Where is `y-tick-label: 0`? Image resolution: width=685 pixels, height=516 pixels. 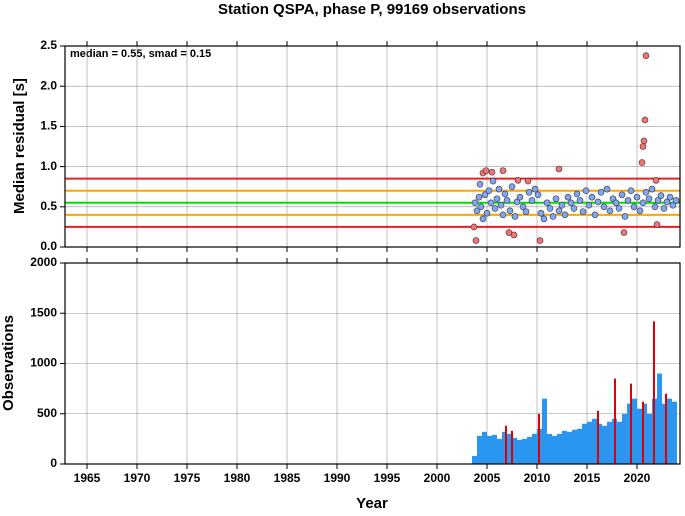
y-tick-label: 0 is located at coordinates (53, 463).